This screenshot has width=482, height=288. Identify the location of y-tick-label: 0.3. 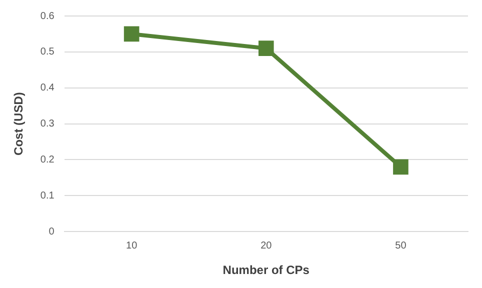
(47, 124).